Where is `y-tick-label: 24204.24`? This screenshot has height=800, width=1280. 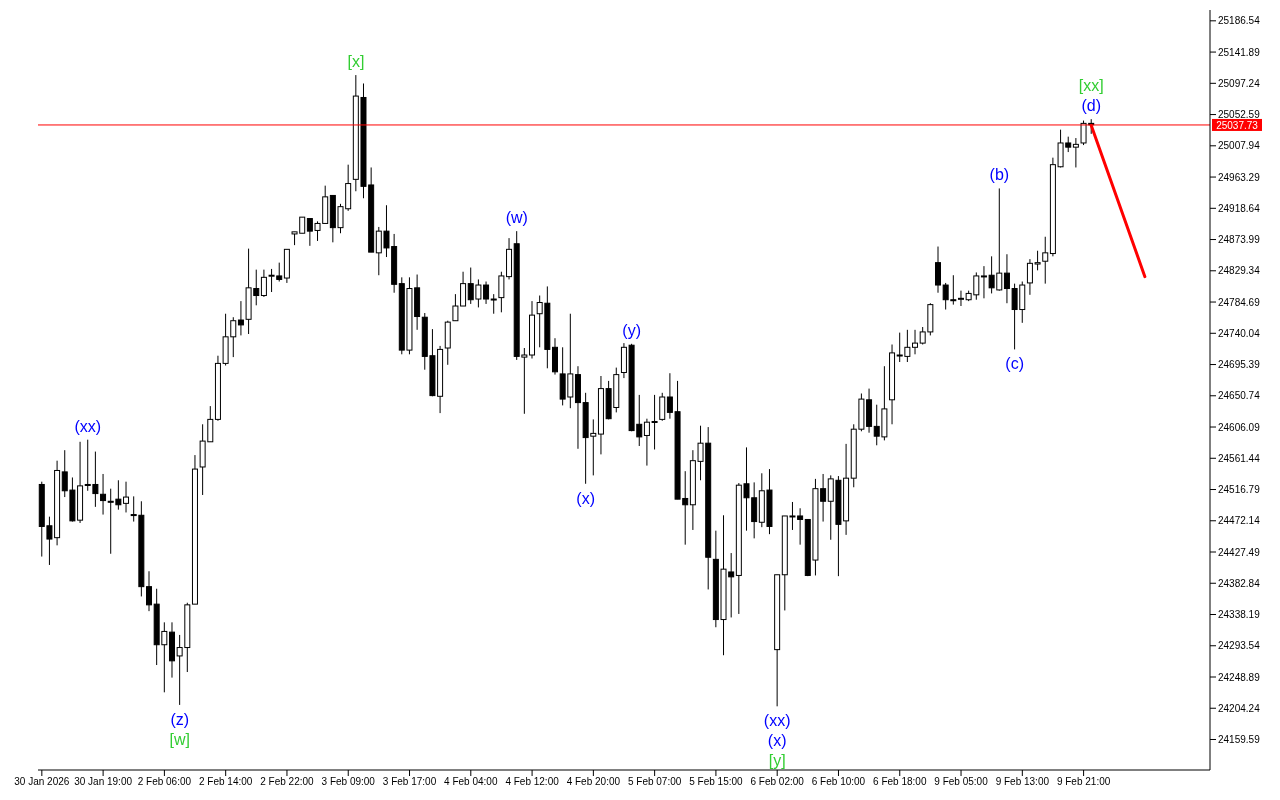 y-tick-label: 24204.24 is located at coordinates (1239, 708).